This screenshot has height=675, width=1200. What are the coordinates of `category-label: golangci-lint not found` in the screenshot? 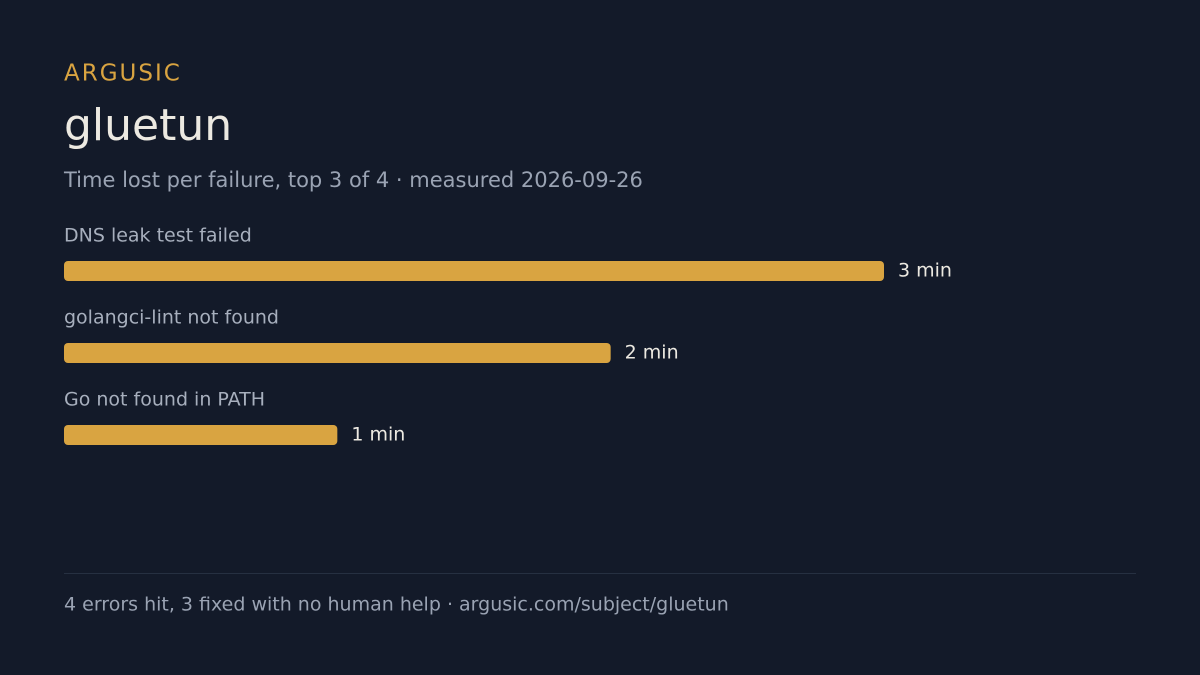 It's located at (171, 318).